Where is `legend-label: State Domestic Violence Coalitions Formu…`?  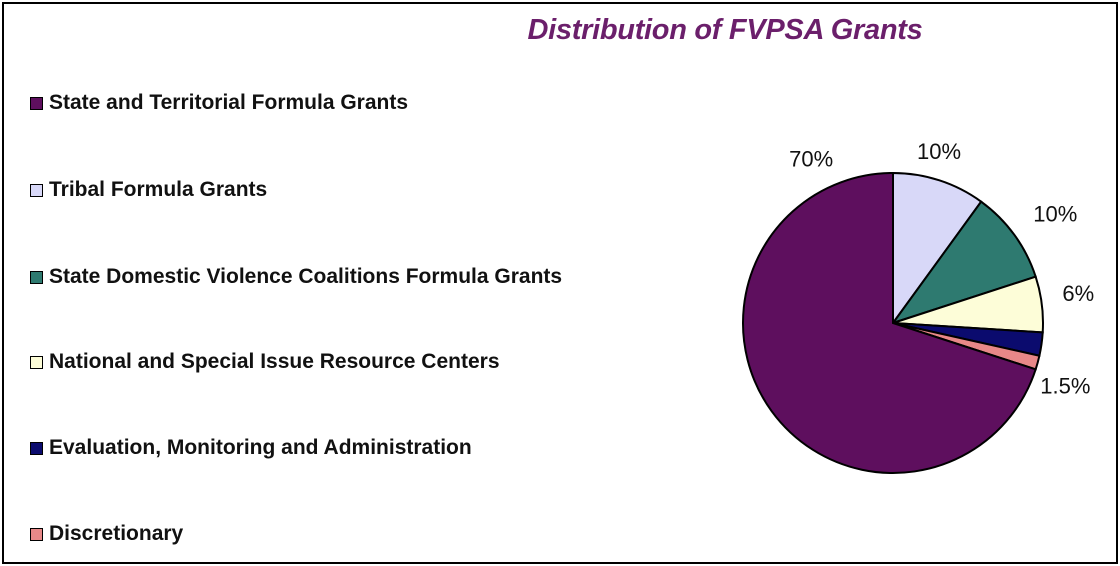
legend-label: State Domestic Violence Coalitions Formu… is located at coordinates (306, 276).